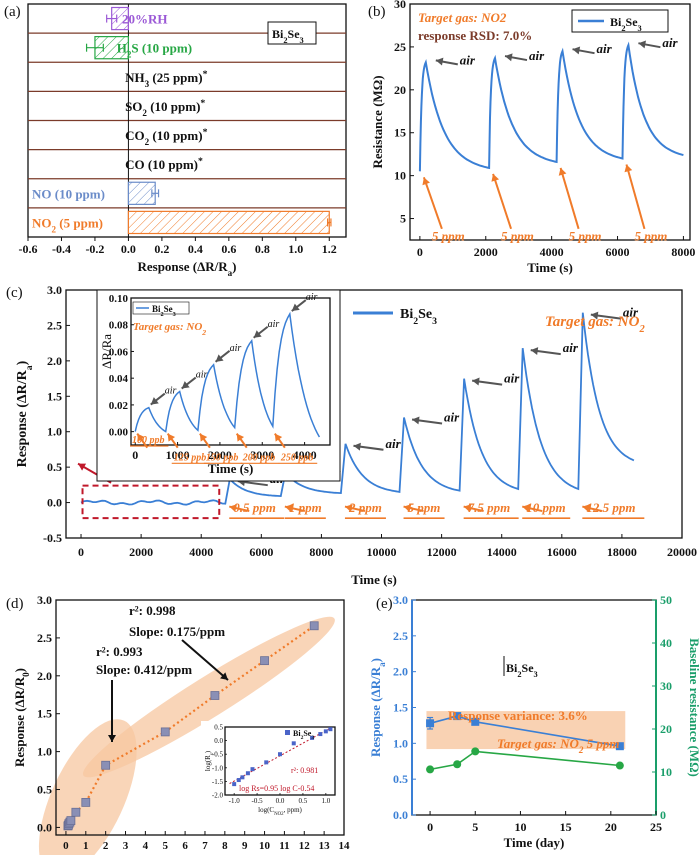  Describe the element at coordinates (545, 507) in the screenshot. I see `concentration-label: 10 ppm` at that location.